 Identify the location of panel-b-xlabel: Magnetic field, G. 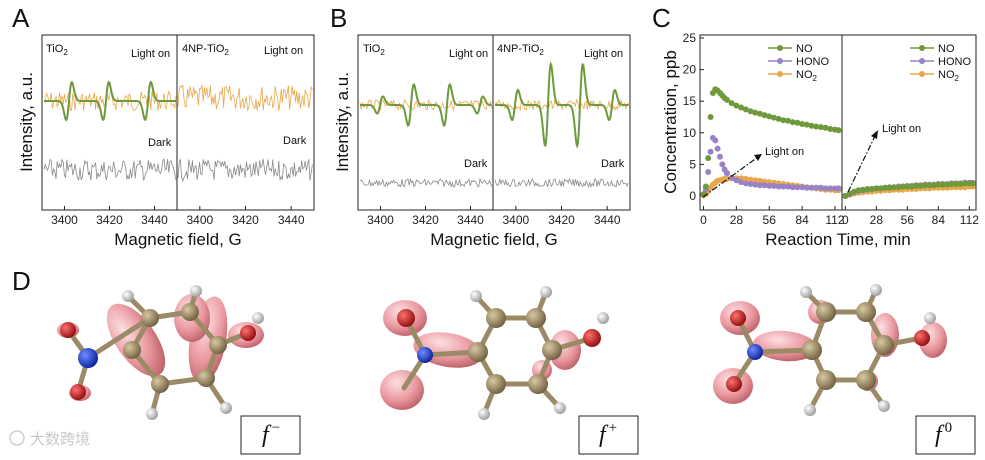
(494, 239).